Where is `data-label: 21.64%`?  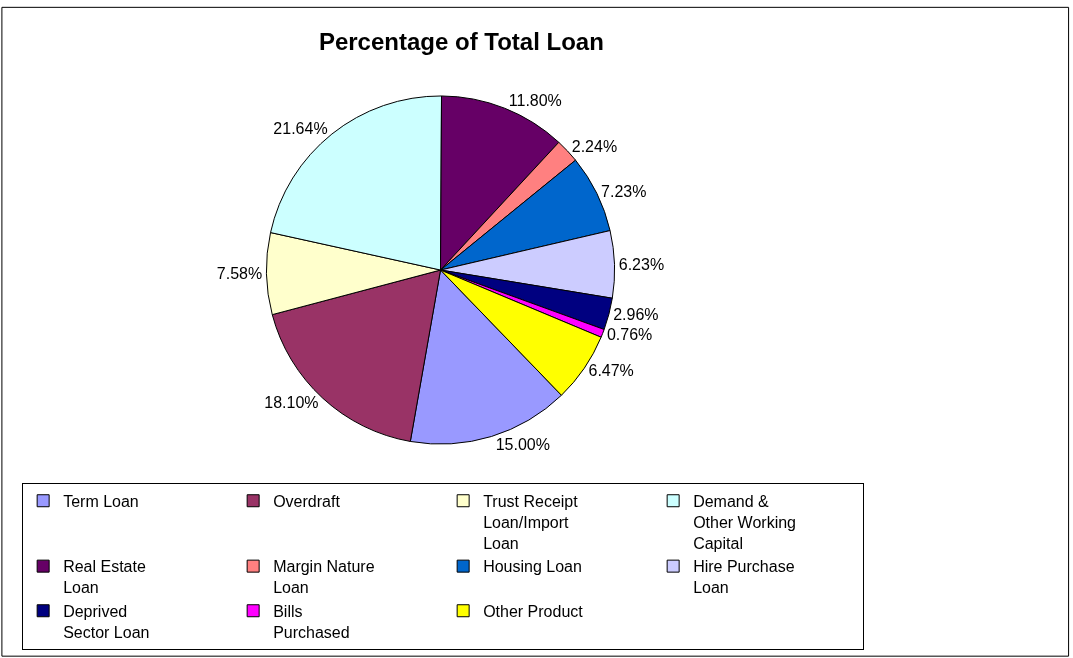 data-label: 21.64% is located at coordinates (300, 129).